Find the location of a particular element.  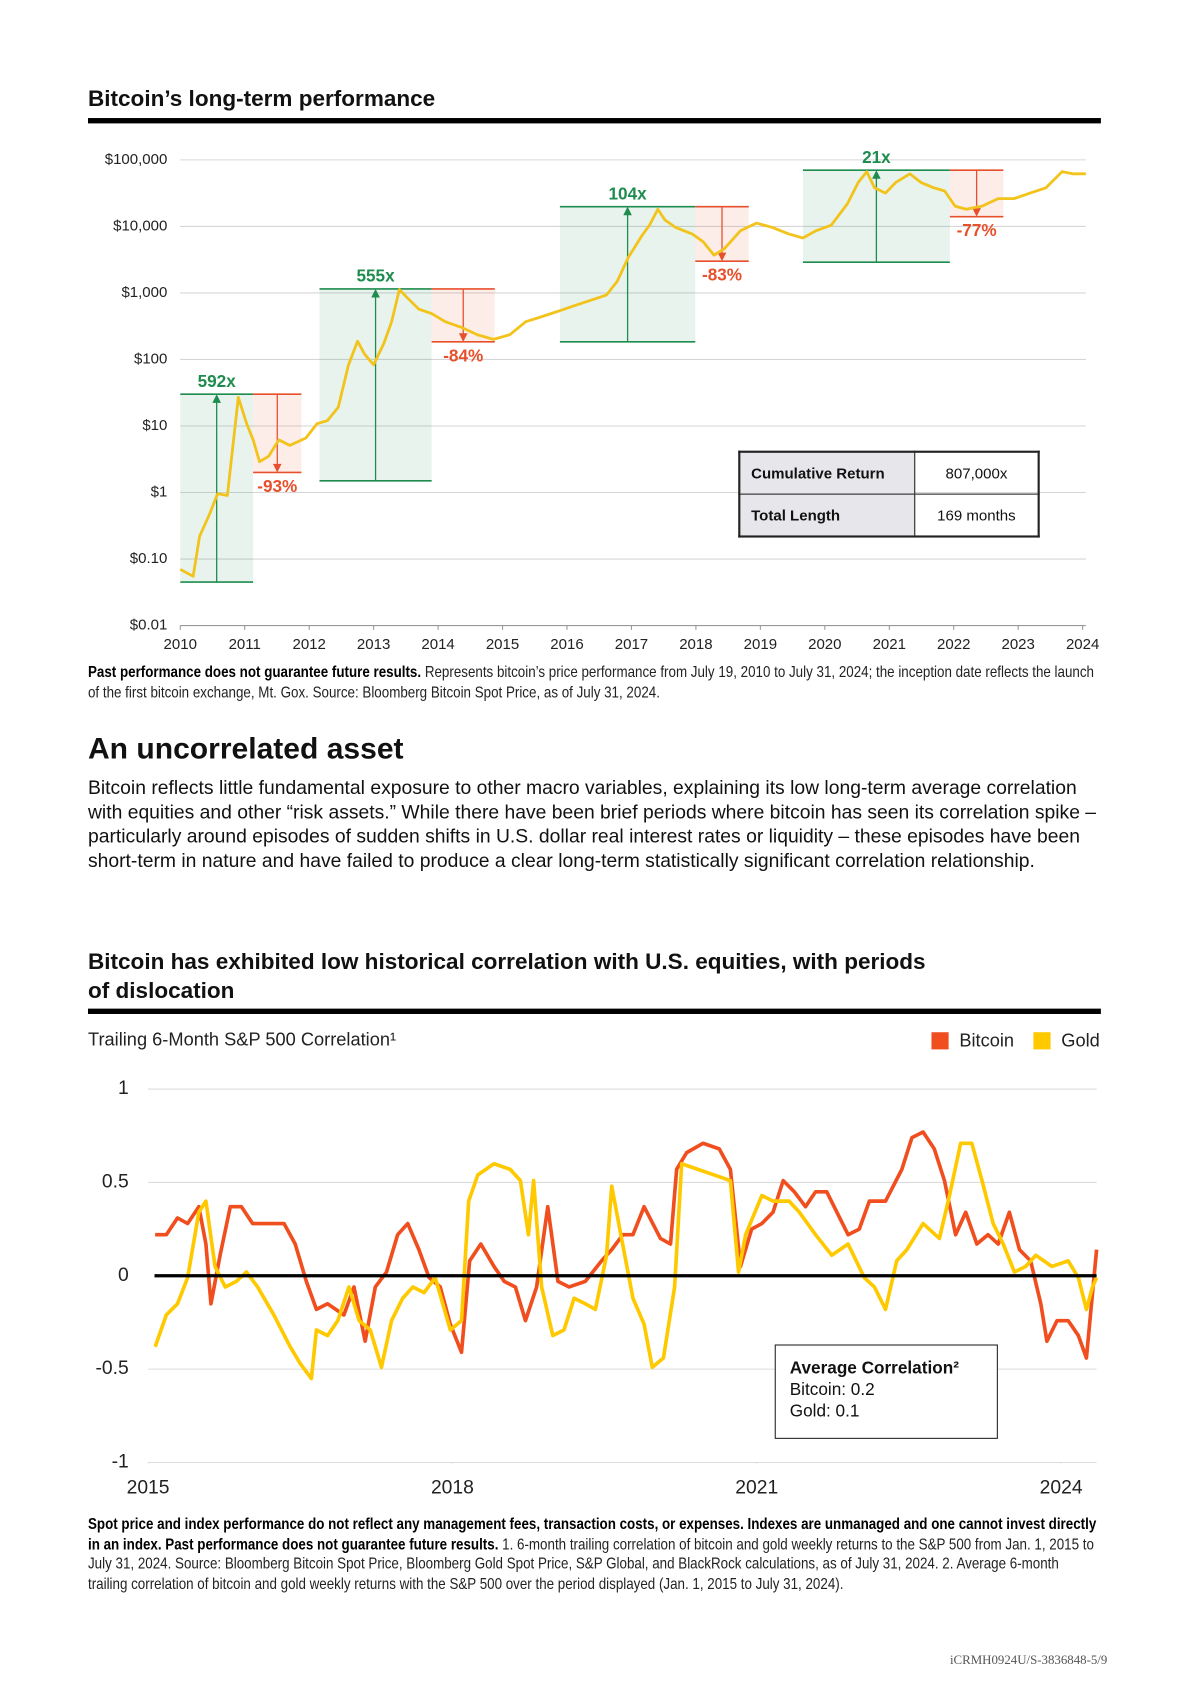

x-tick-label: 2010 is located at coordinates (180, 644).